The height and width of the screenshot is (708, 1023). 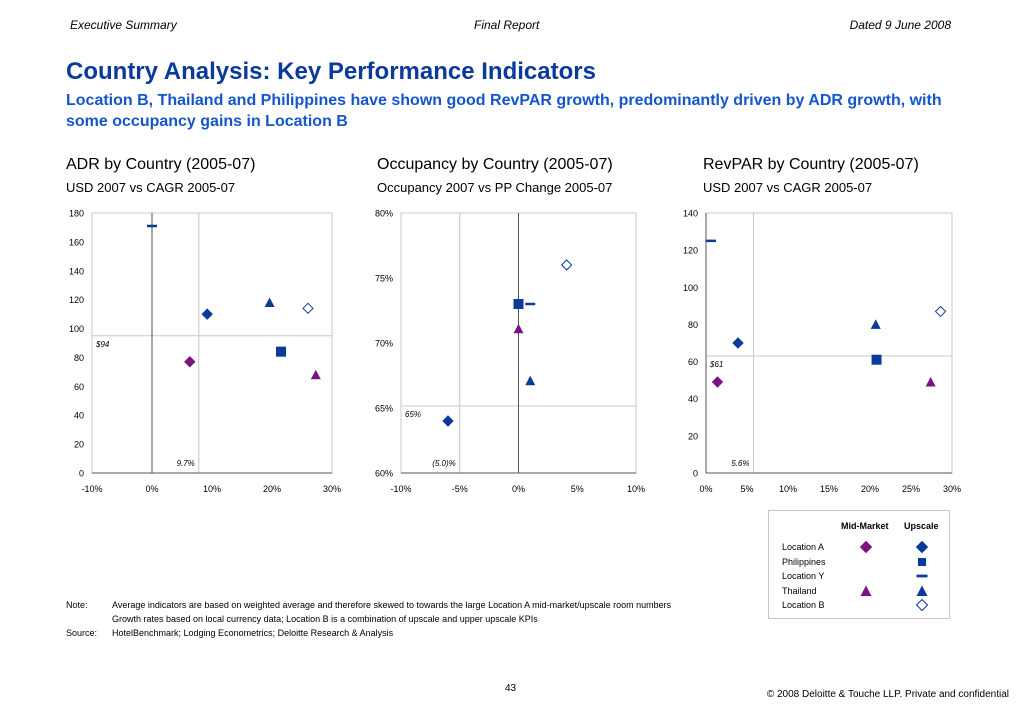 I want to click on occupancy-y-tick-label: 80%, so click(x=384, y=214).